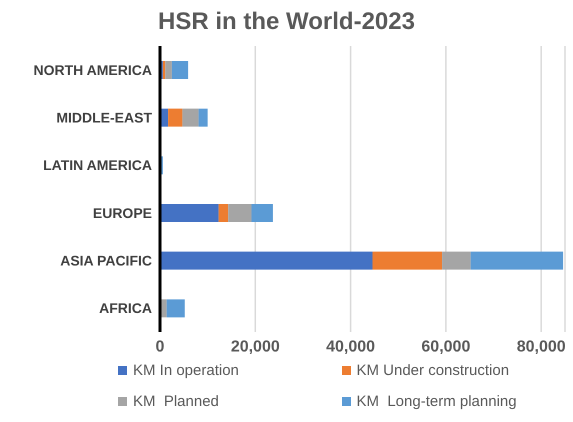 The image size is (573, 422). Describe the element at coordinates (186, 370) in the screenshot. I see `legend-label: KM In operation` at that location.